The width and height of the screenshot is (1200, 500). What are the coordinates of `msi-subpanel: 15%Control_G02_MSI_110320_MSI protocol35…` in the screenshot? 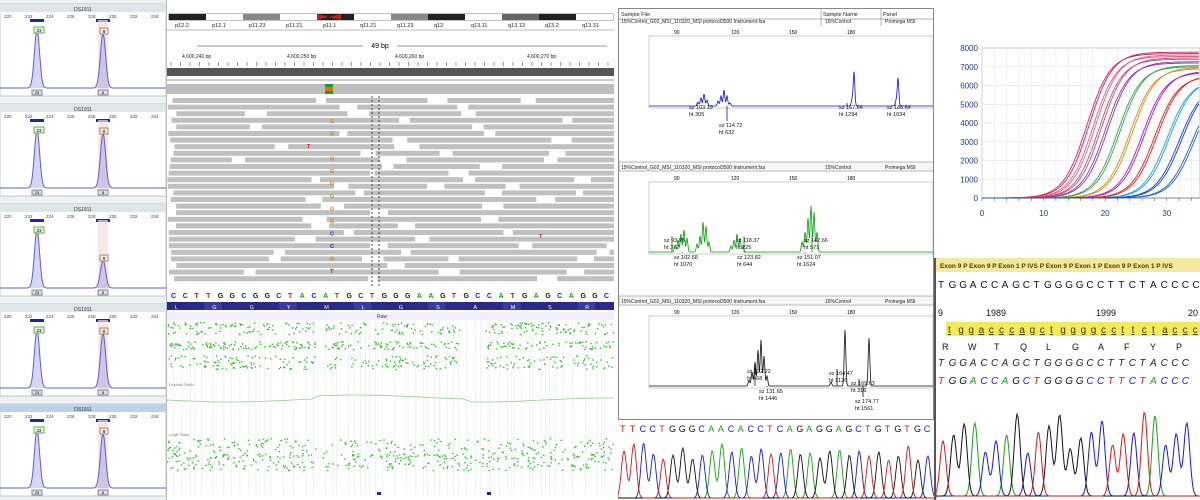 It's located at (776, 353).